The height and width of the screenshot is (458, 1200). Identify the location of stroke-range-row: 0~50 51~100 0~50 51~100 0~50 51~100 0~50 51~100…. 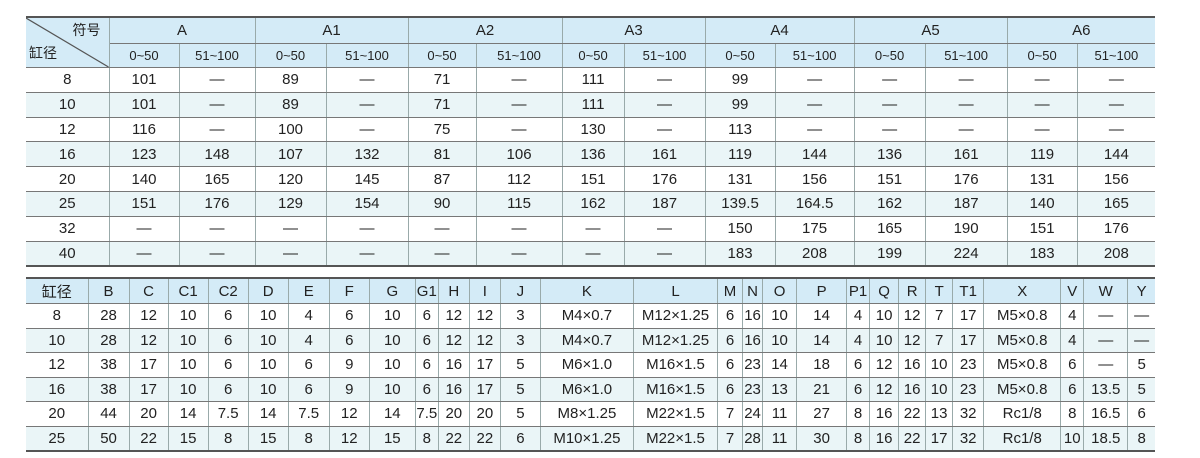
(591, 55).